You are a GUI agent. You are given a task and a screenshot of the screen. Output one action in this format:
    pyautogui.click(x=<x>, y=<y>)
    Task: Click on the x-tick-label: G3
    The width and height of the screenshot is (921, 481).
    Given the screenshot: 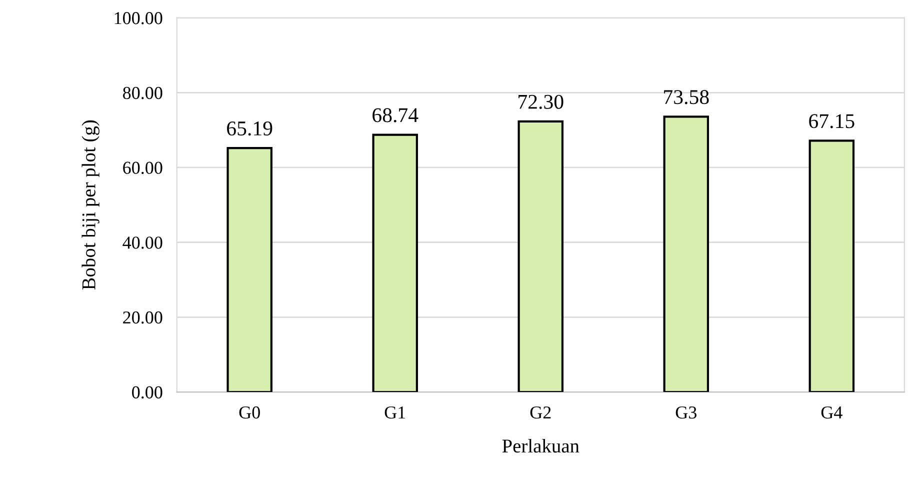 What is the action you would take?
    pyautogui.click(x=686, y=412)
    